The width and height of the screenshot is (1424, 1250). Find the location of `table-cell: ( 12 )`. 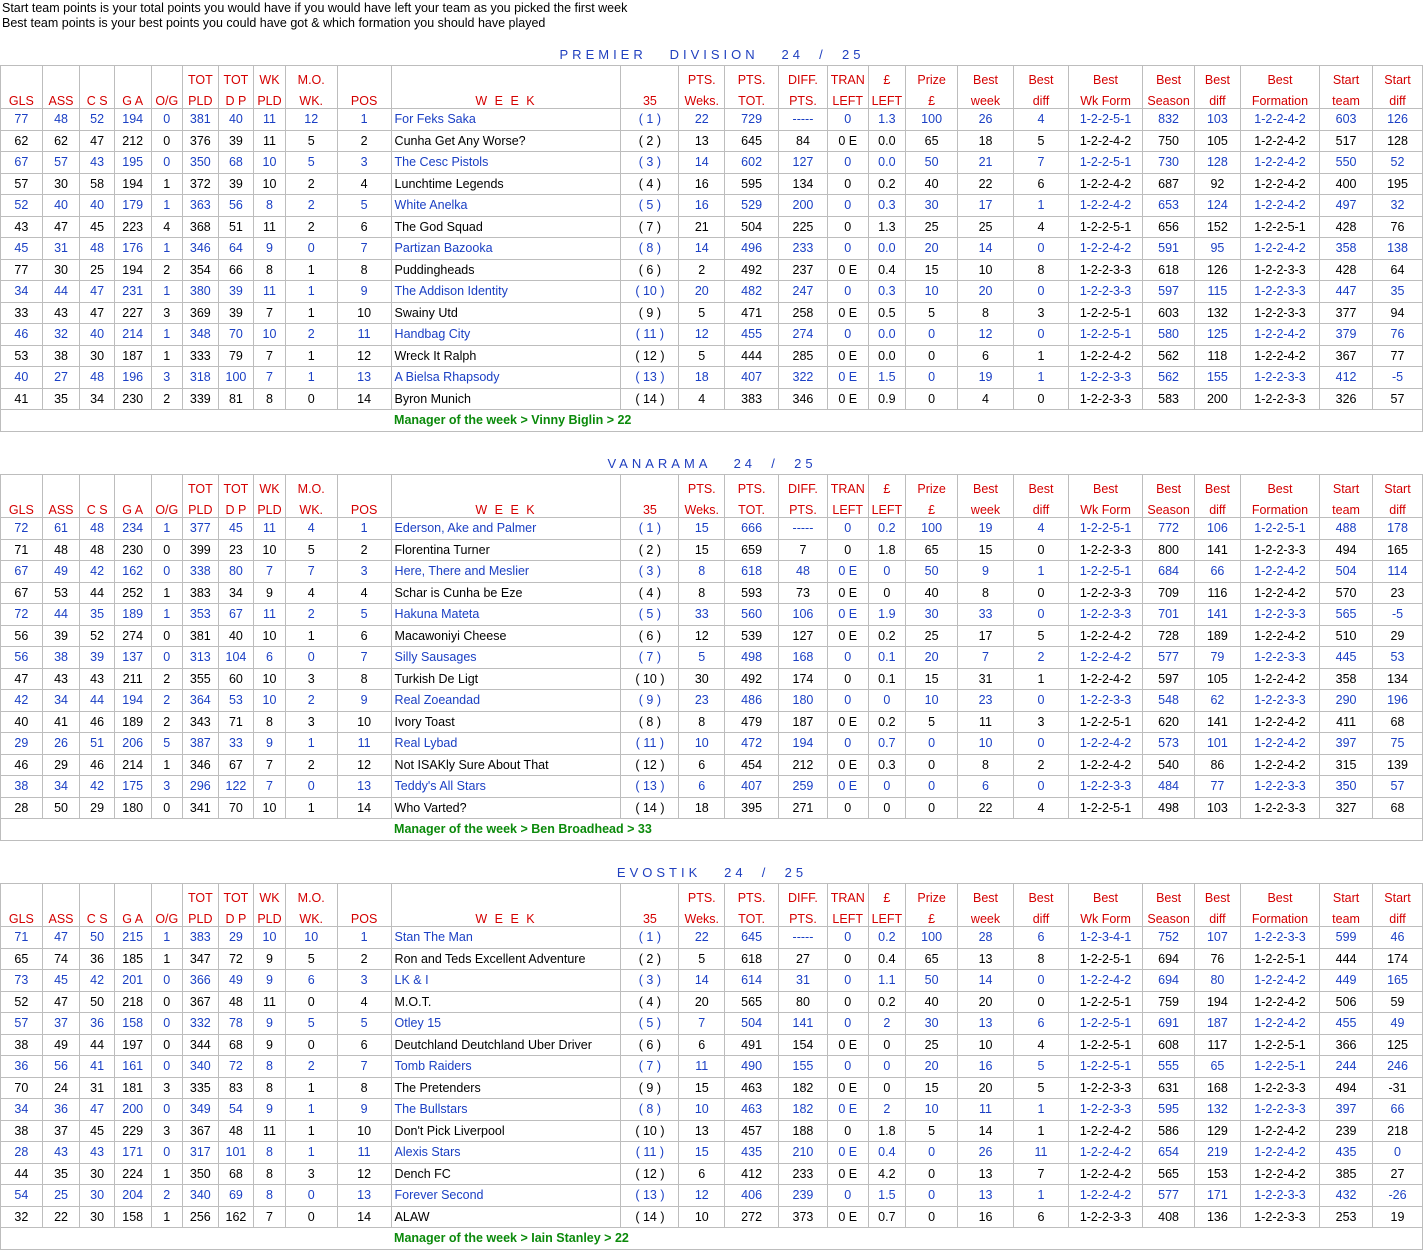

table-cell: ( 12 ) is located at coordinates (650, 764).